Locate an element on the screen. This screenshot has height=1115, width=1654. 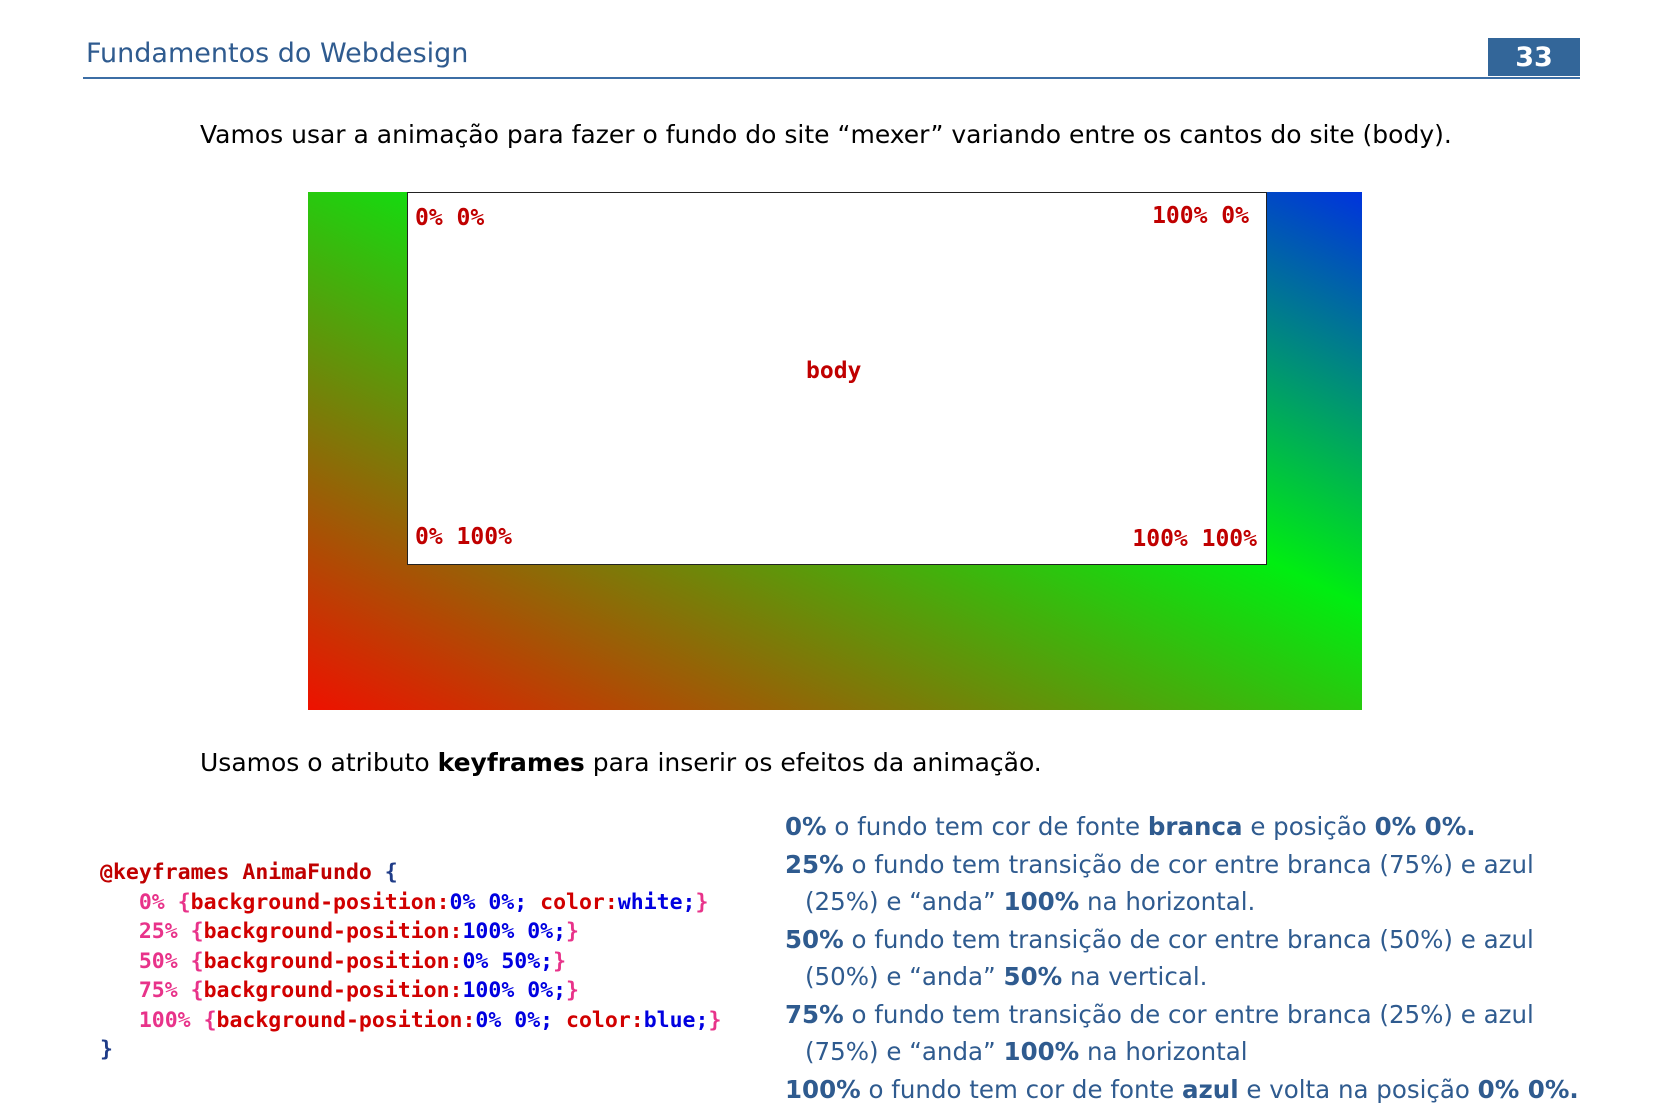
explanation-row-50-cont: (50%) e “anda” 50% na vertical. is located at coordinates (1006, 976).